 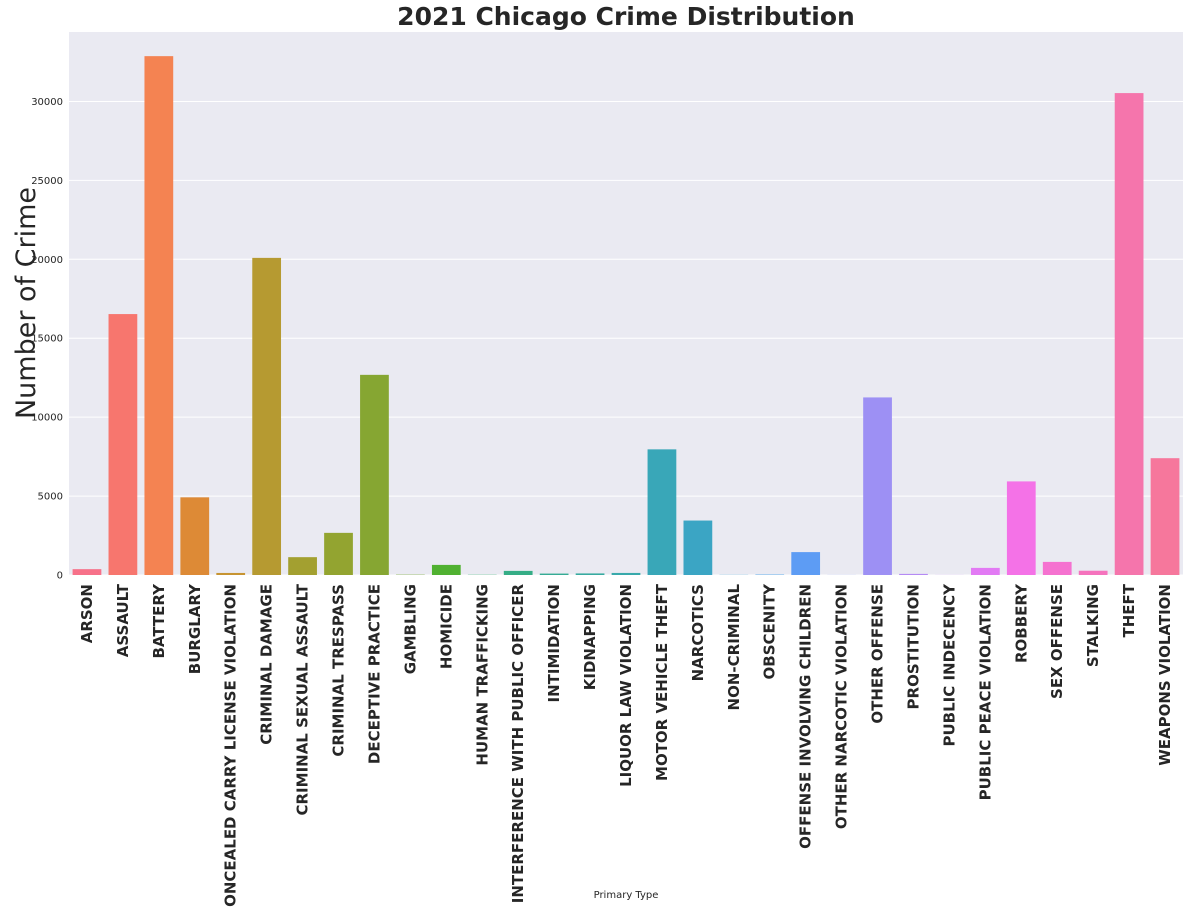 What do you see at coordinates (267, 664) in the screenshot?
I see `x-tick-label: CRIMINAL DAMAGE` at bounding box center [267, 664].